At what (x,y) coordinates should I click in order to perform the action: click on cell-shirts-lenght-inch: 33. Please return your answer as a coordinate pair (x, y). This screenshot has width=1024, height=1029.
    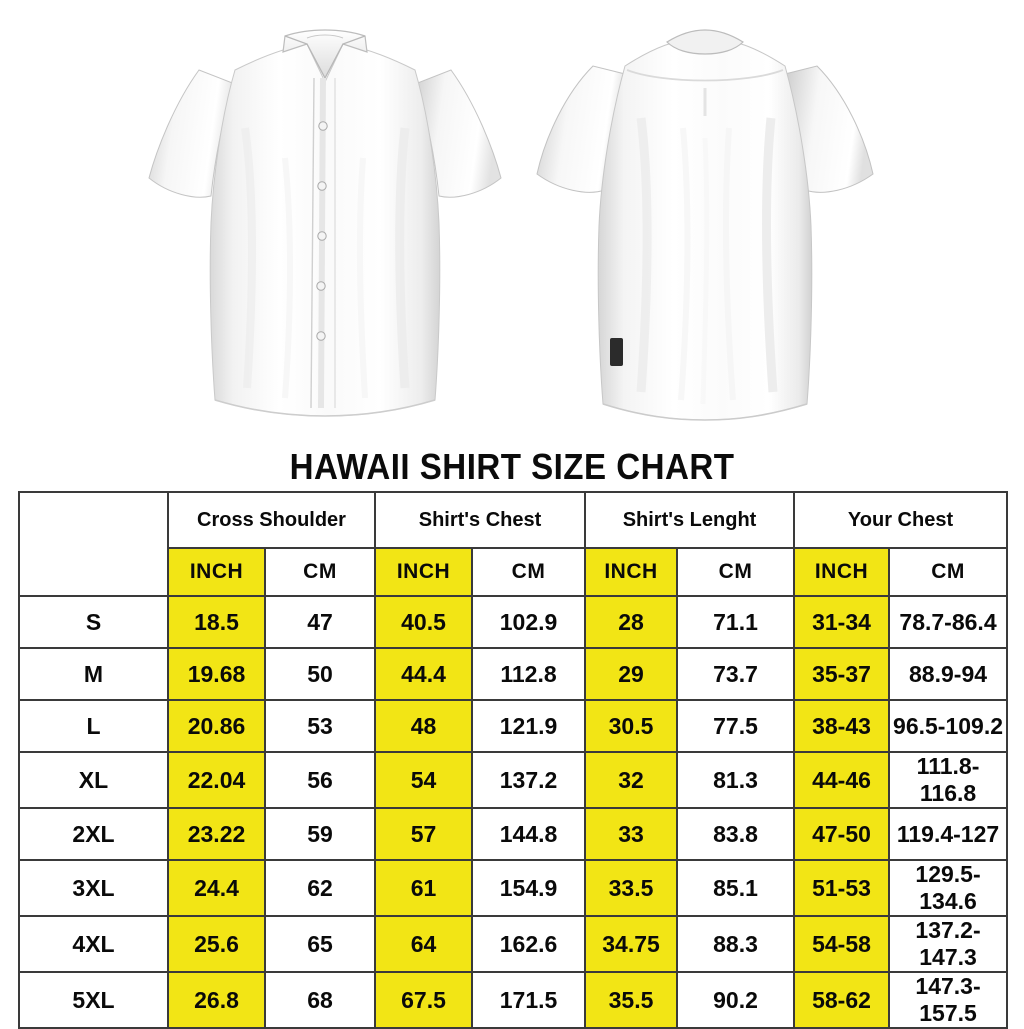
    Looking at the image, I should click on (631, 834).